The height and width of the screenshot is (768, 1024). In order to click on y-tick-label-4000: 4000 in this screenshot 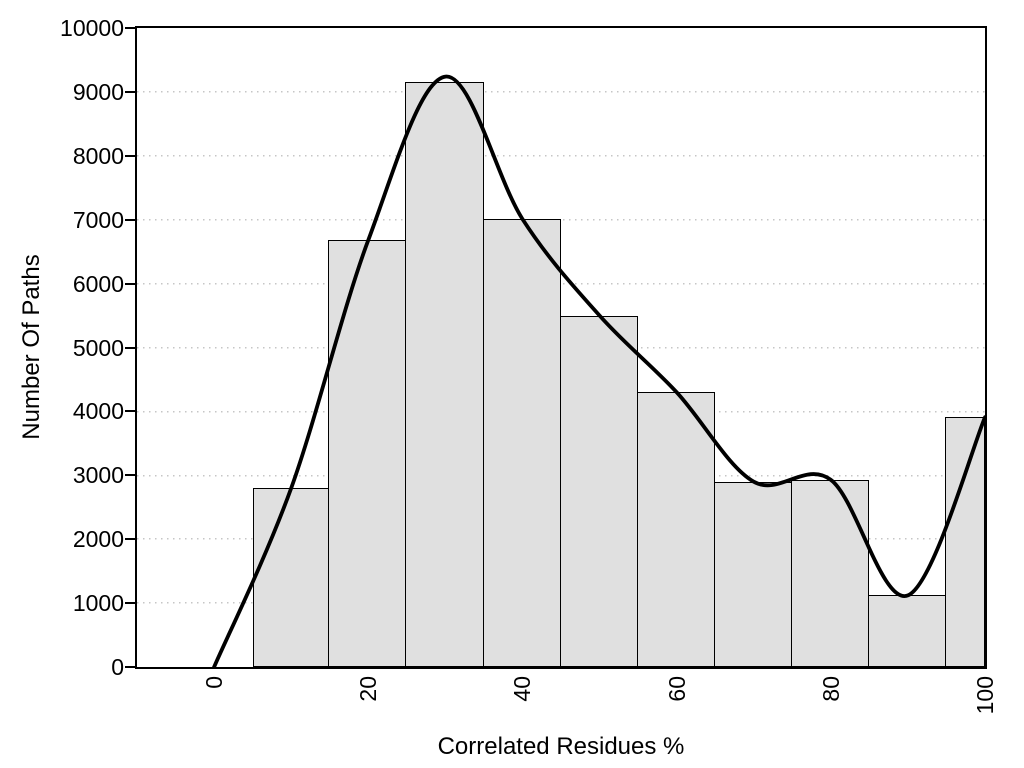, I will do `click(98, 411)`.